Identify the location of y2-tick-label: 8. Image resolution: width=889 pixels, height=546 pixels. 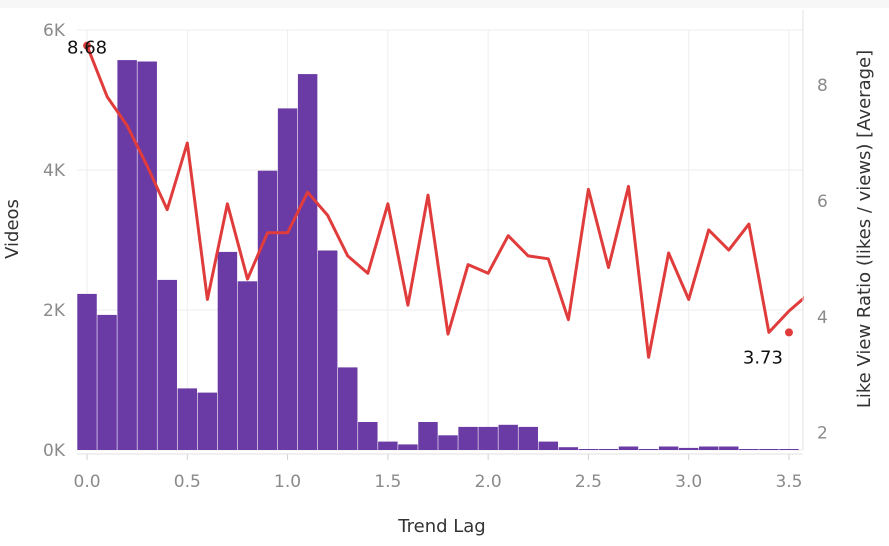
(822, 86).